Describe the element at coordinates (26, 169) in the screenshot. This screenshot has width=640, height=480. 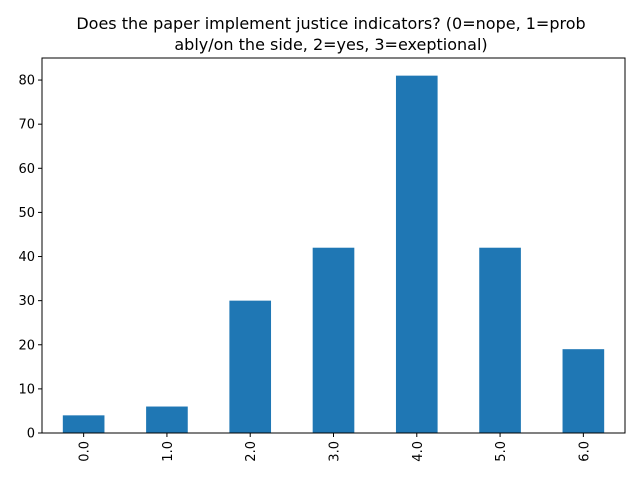
I see `y-tick-label: 60` at that location.